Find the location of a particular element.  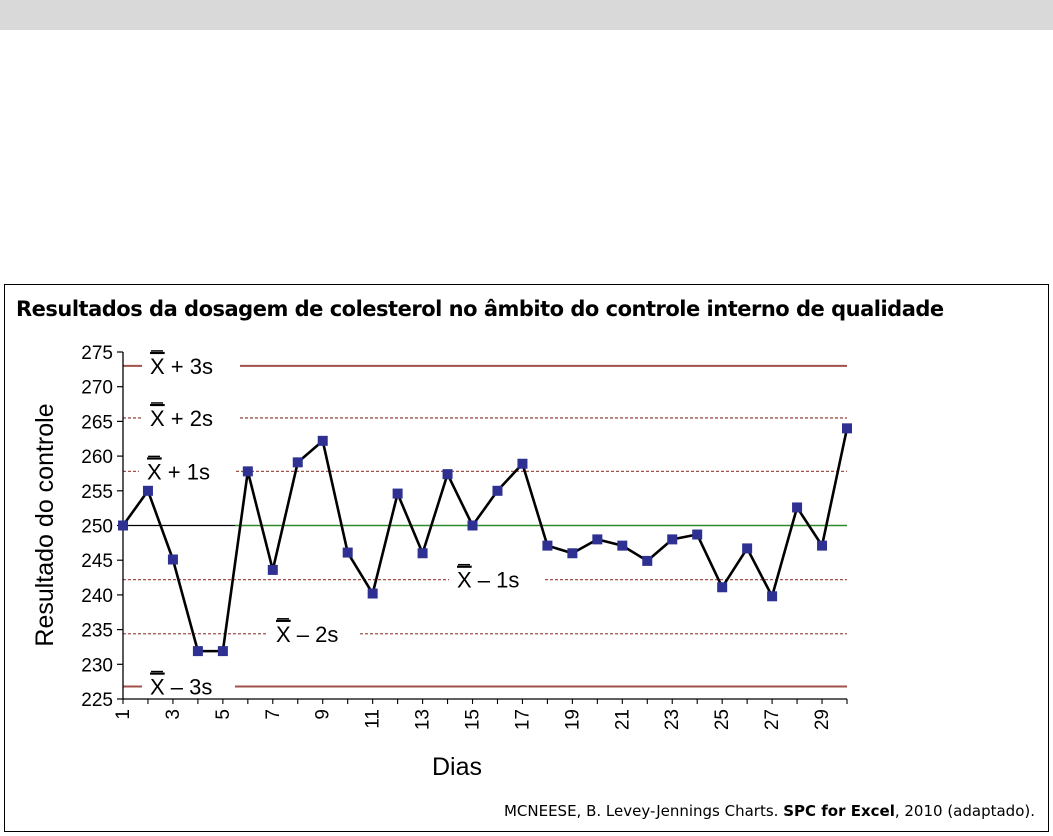

ref-line-label-main-2: X is located at coordinates (154, 471).